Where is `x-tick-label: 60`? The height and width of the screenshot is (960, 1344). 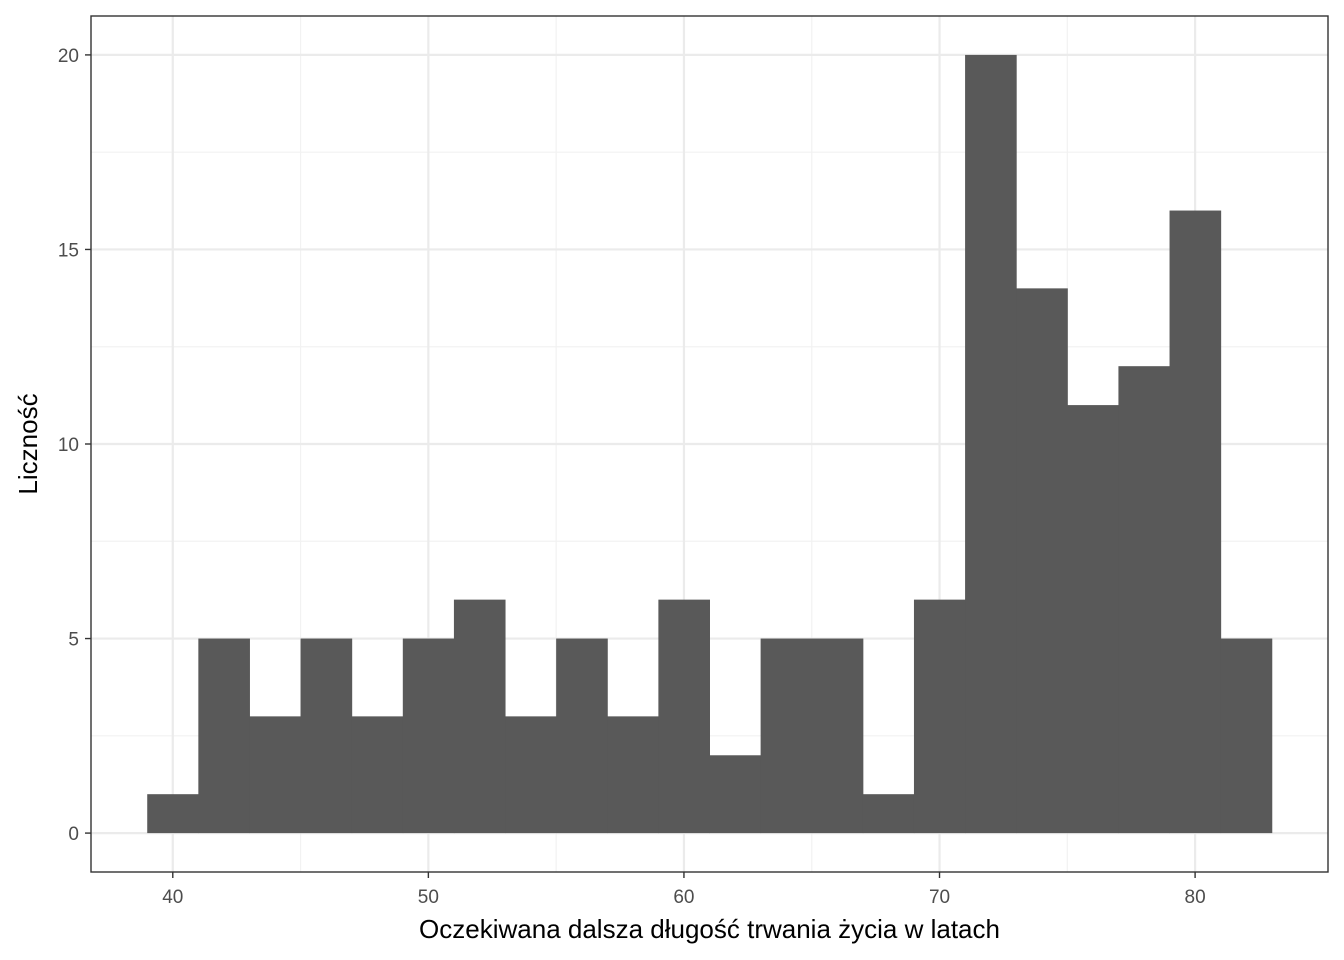 x-tick-label: 60 is located at coordinates (683, 897).